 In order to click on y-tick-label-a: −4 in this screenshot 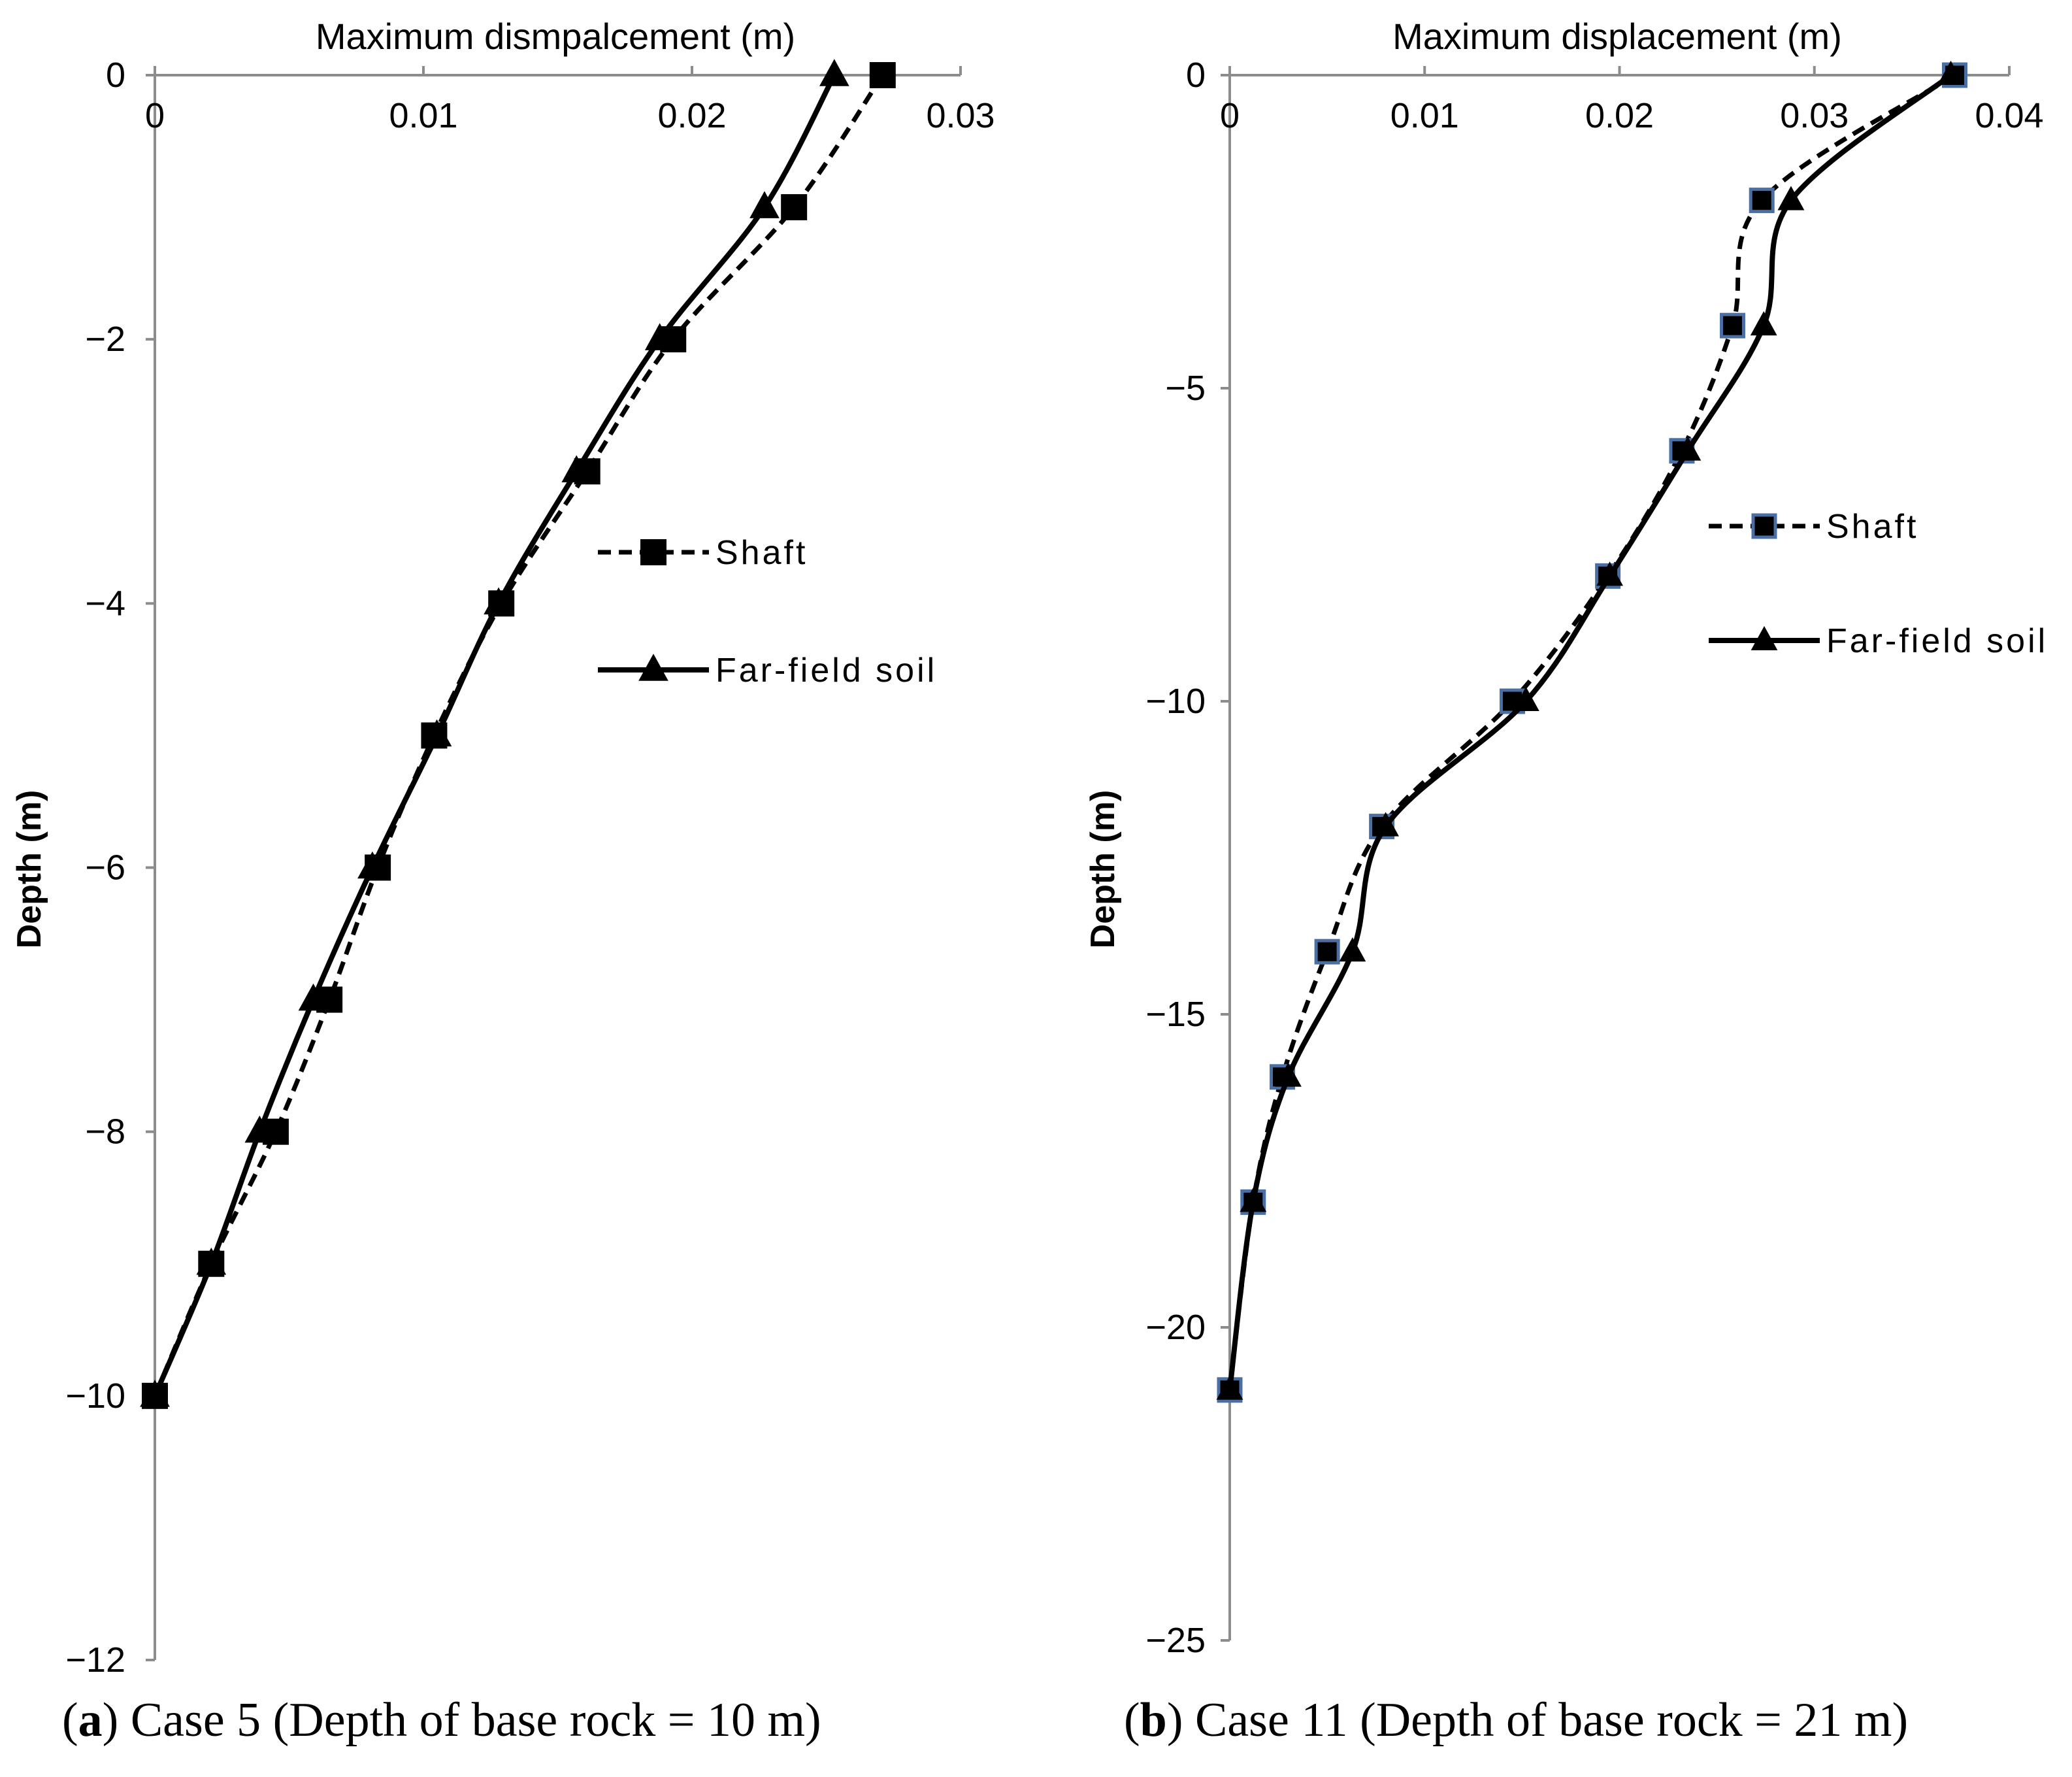, I will do `click(105, 603)`.